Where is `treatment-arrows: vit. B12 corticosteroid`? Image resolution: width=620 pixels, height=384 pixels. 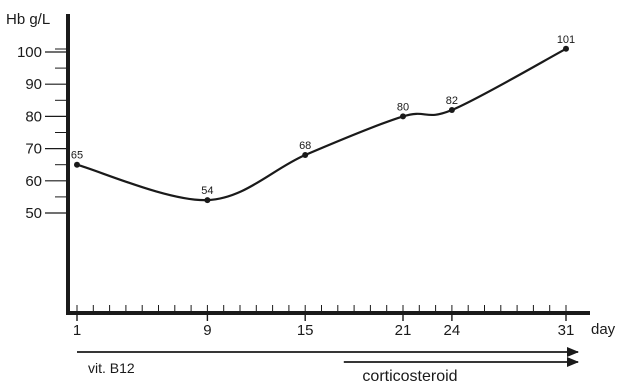
treatment-arrows: vit. B12 corticosteroid is located at coordinates (328, 365).